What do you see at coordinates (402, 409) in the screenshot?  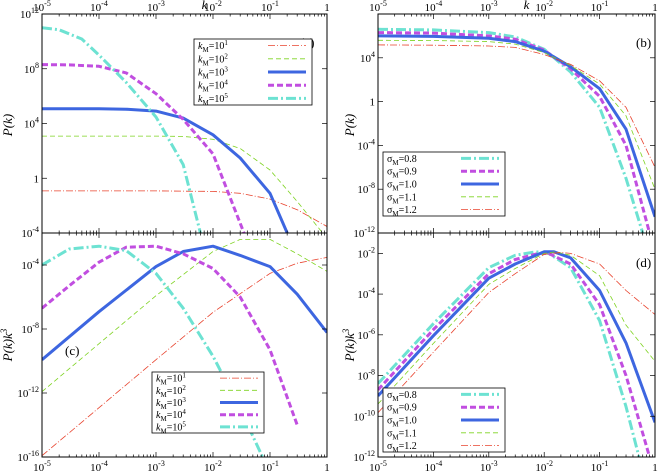 I see `legend-label: σM=0.9` at bounding box center [402, 409].